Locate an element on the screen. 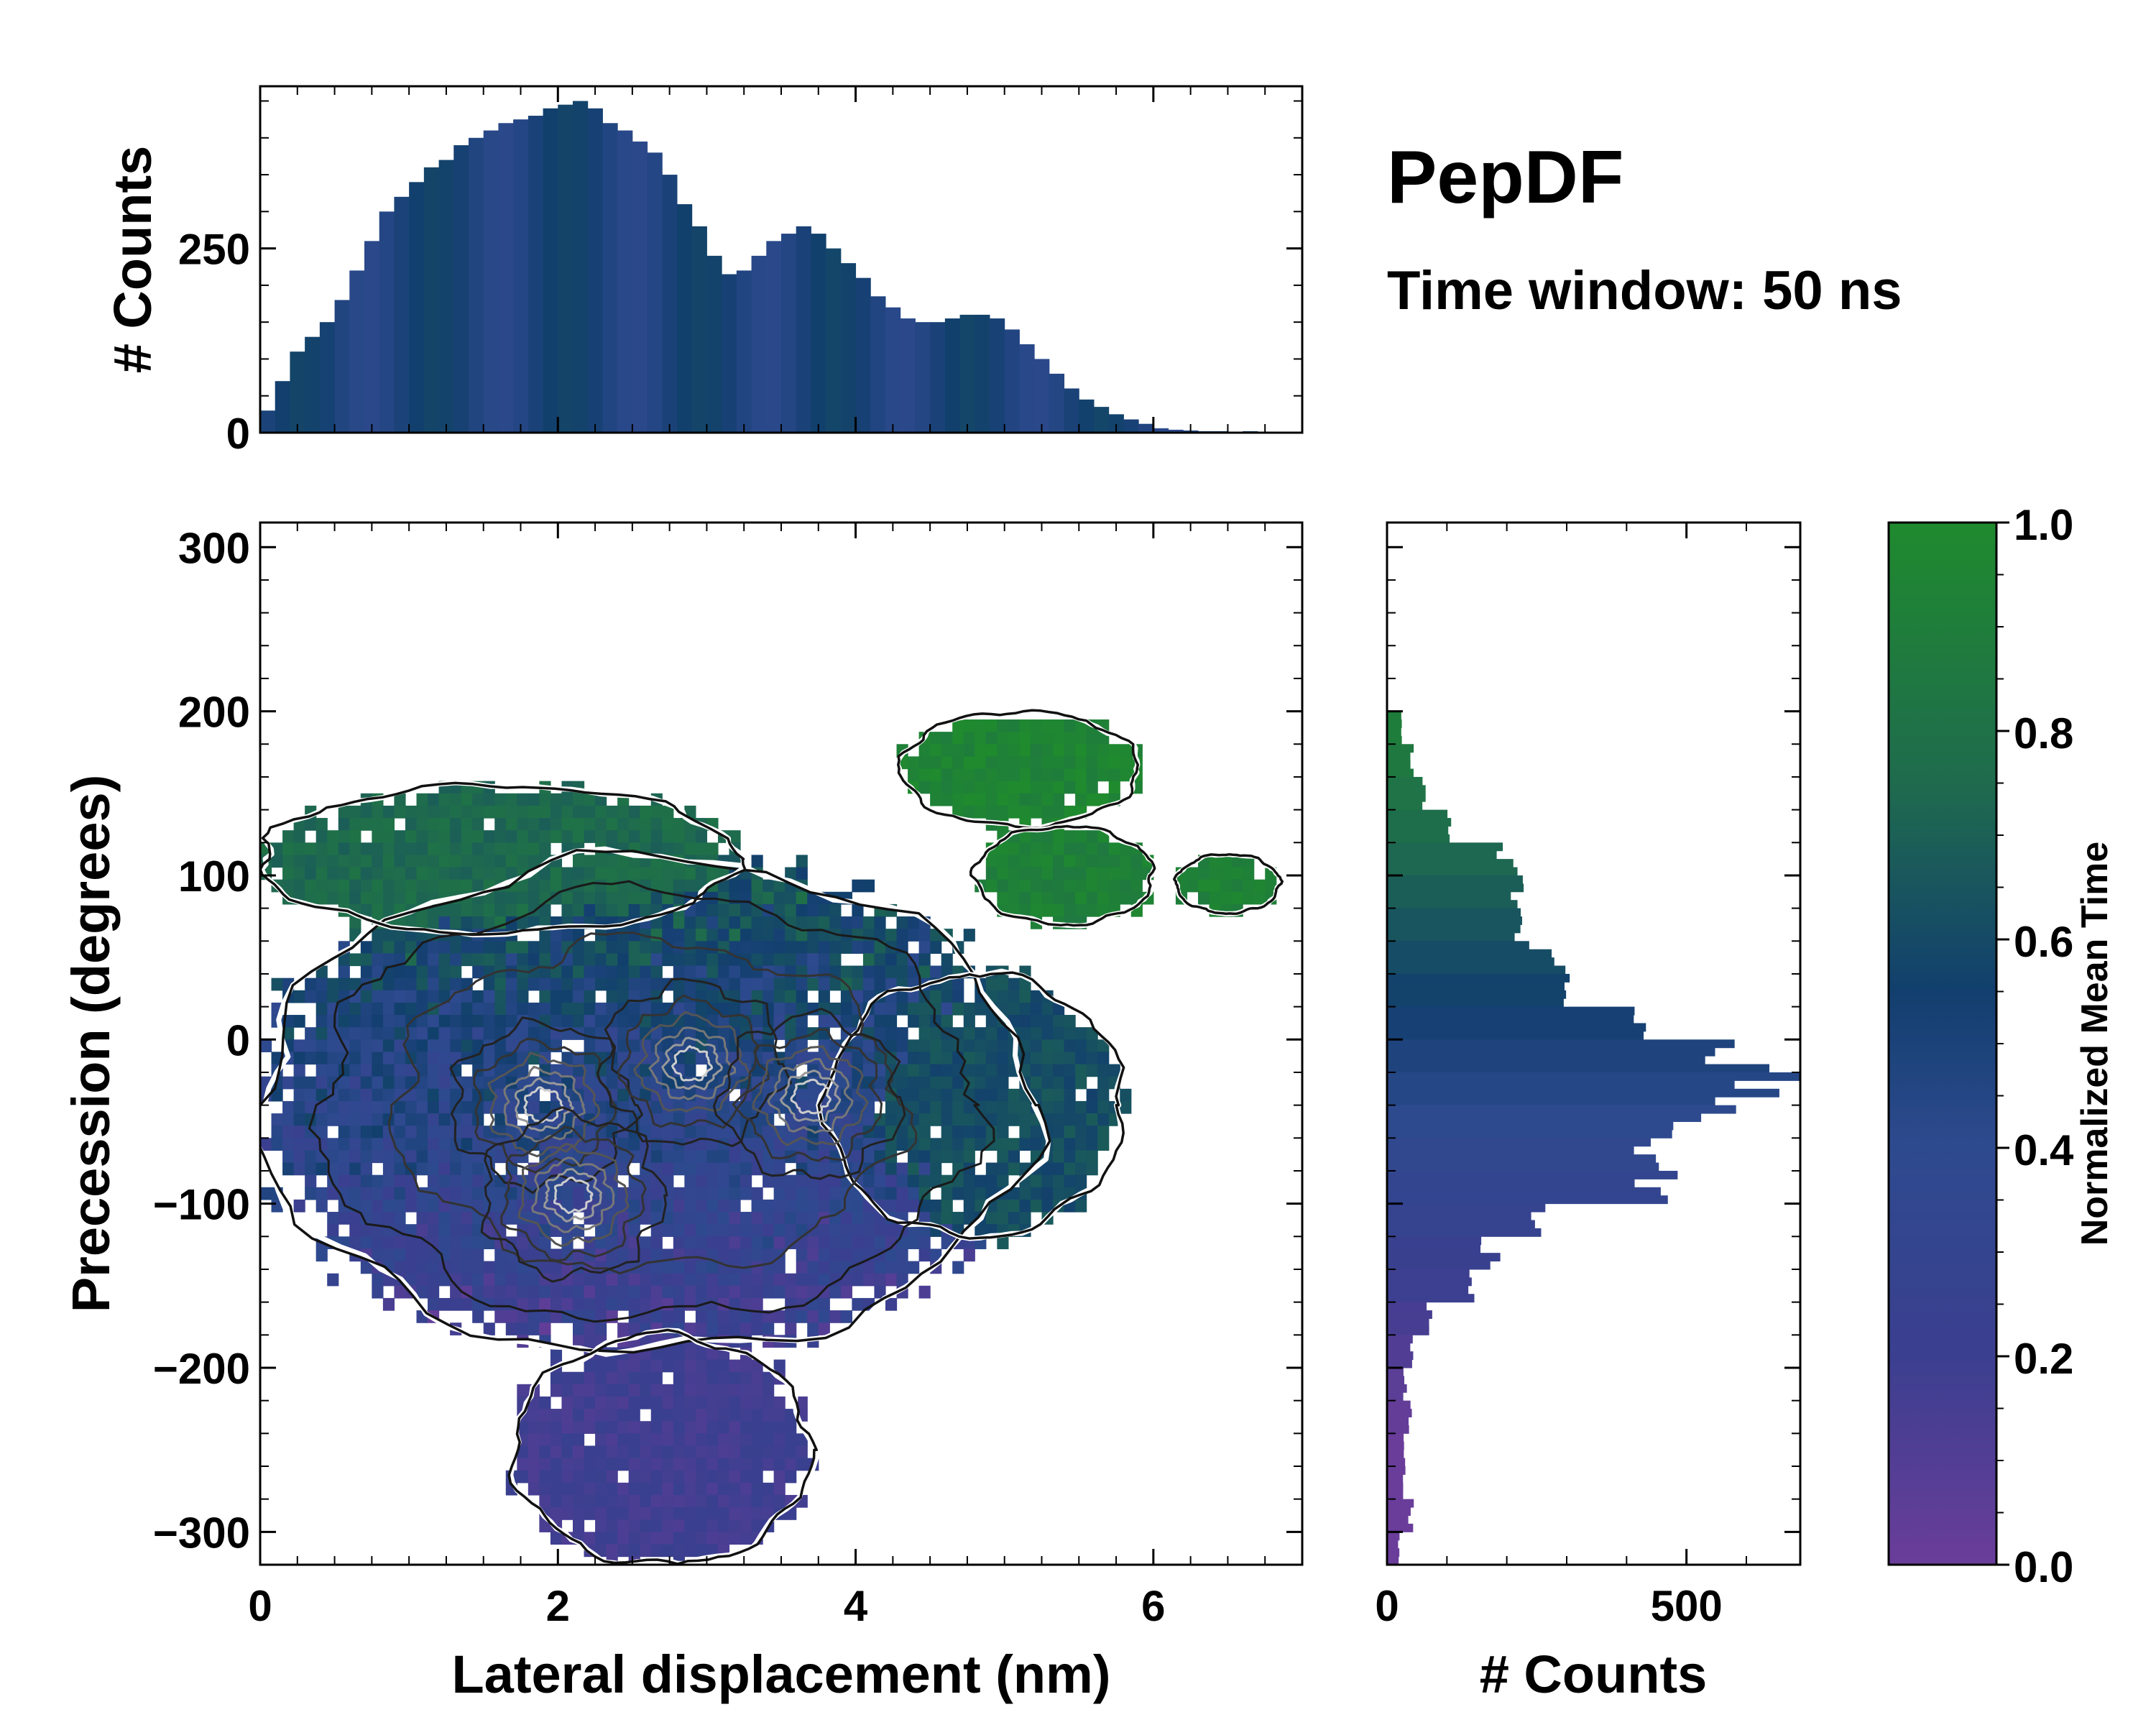 This screenshot has width=2156, height=1725. right-hist-bar is located at coordinates (1396, 1462).